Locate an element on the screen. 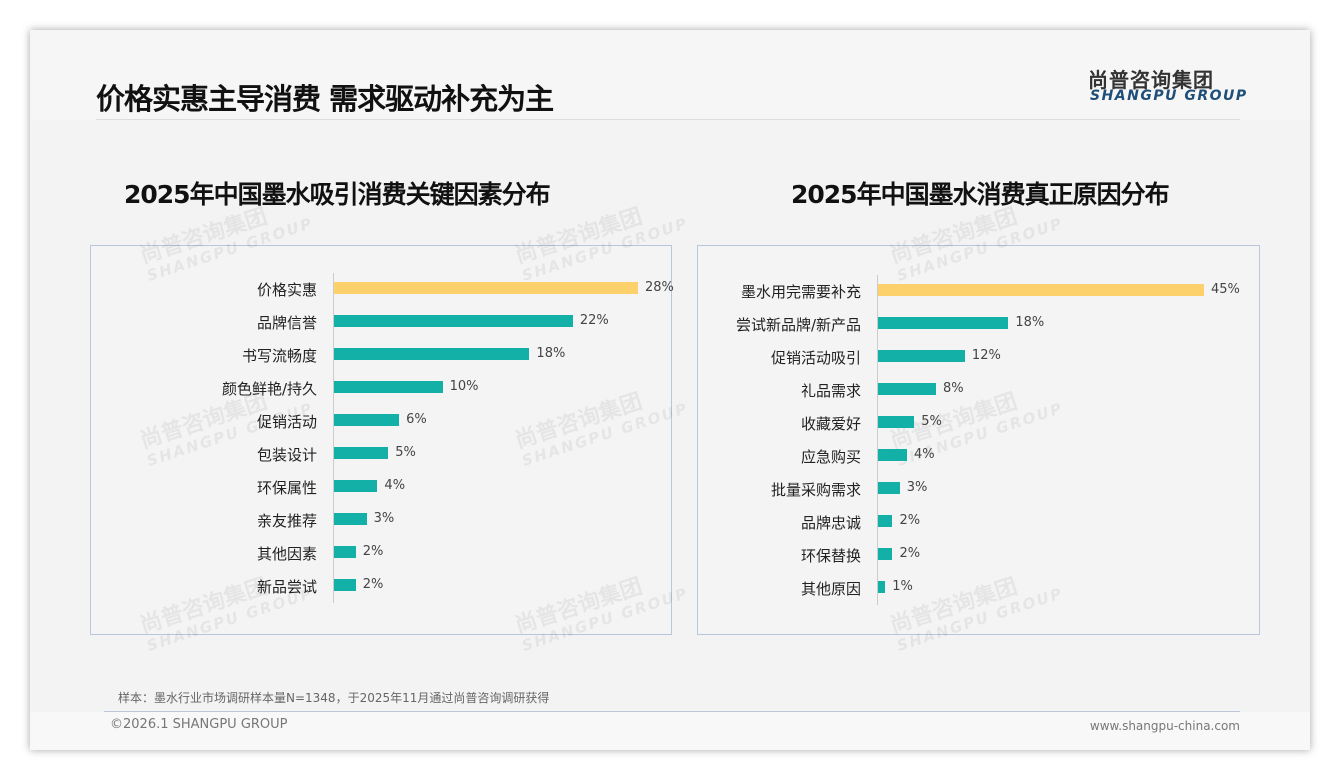  category-label: 尝试新品牌/新产品 is located at coordinates (798, 325).